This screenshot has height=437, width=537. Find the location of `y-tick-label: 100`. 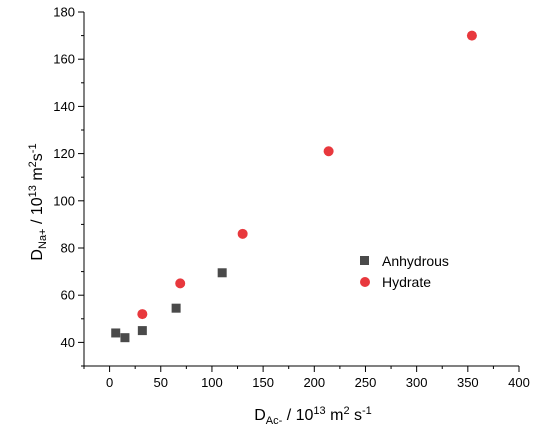

y-tick-label: 100 is located at coordinates (64, 200).